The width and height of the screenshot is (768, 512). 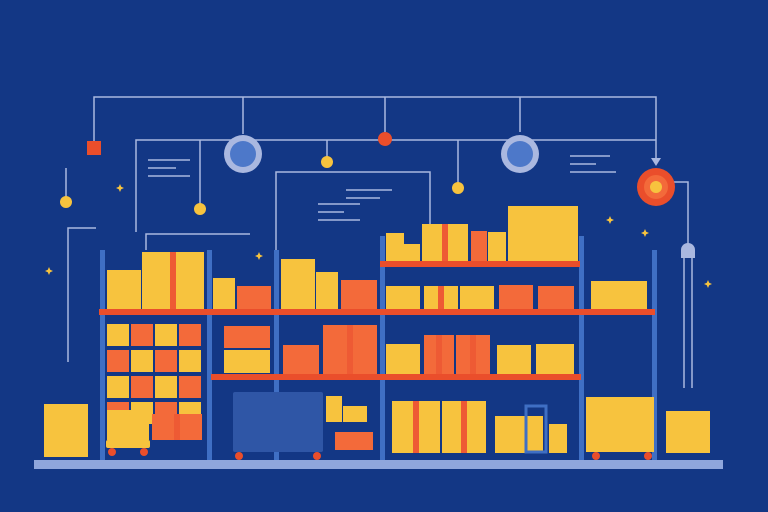 I want to click on target-node-icon, so click(x=656, y=187).